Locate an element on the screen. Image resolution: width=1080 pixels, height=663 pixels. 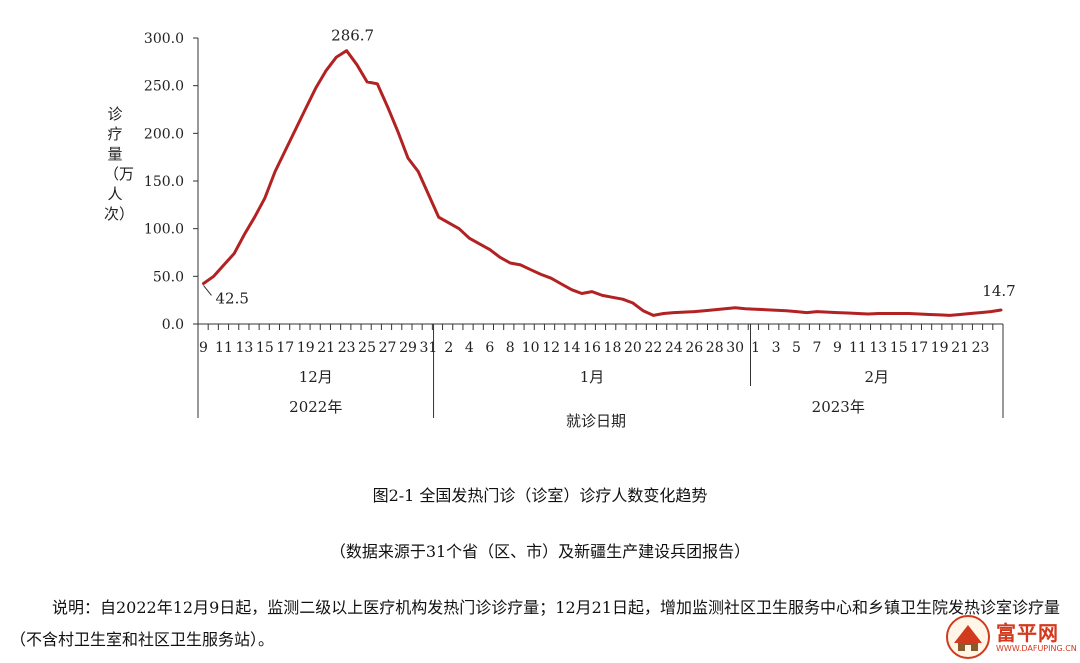
month-label: 1月 is located at coordinates (592, 377).